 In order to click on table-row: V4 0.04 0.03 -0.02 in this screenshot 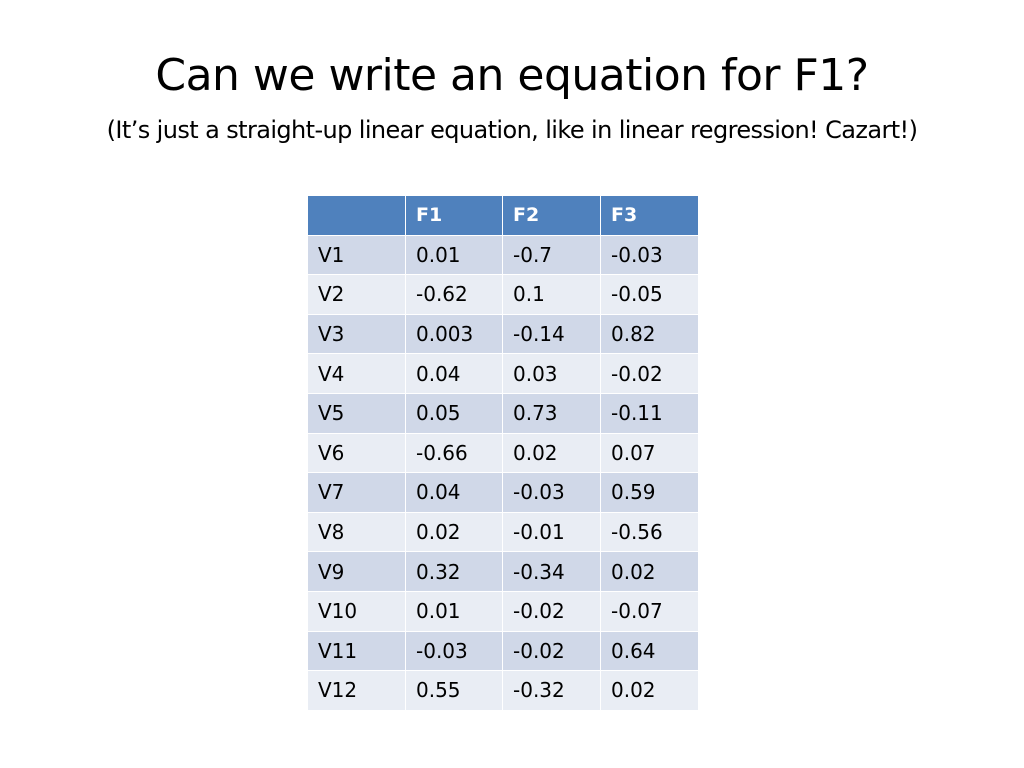, I will do `click(503, 373)`.